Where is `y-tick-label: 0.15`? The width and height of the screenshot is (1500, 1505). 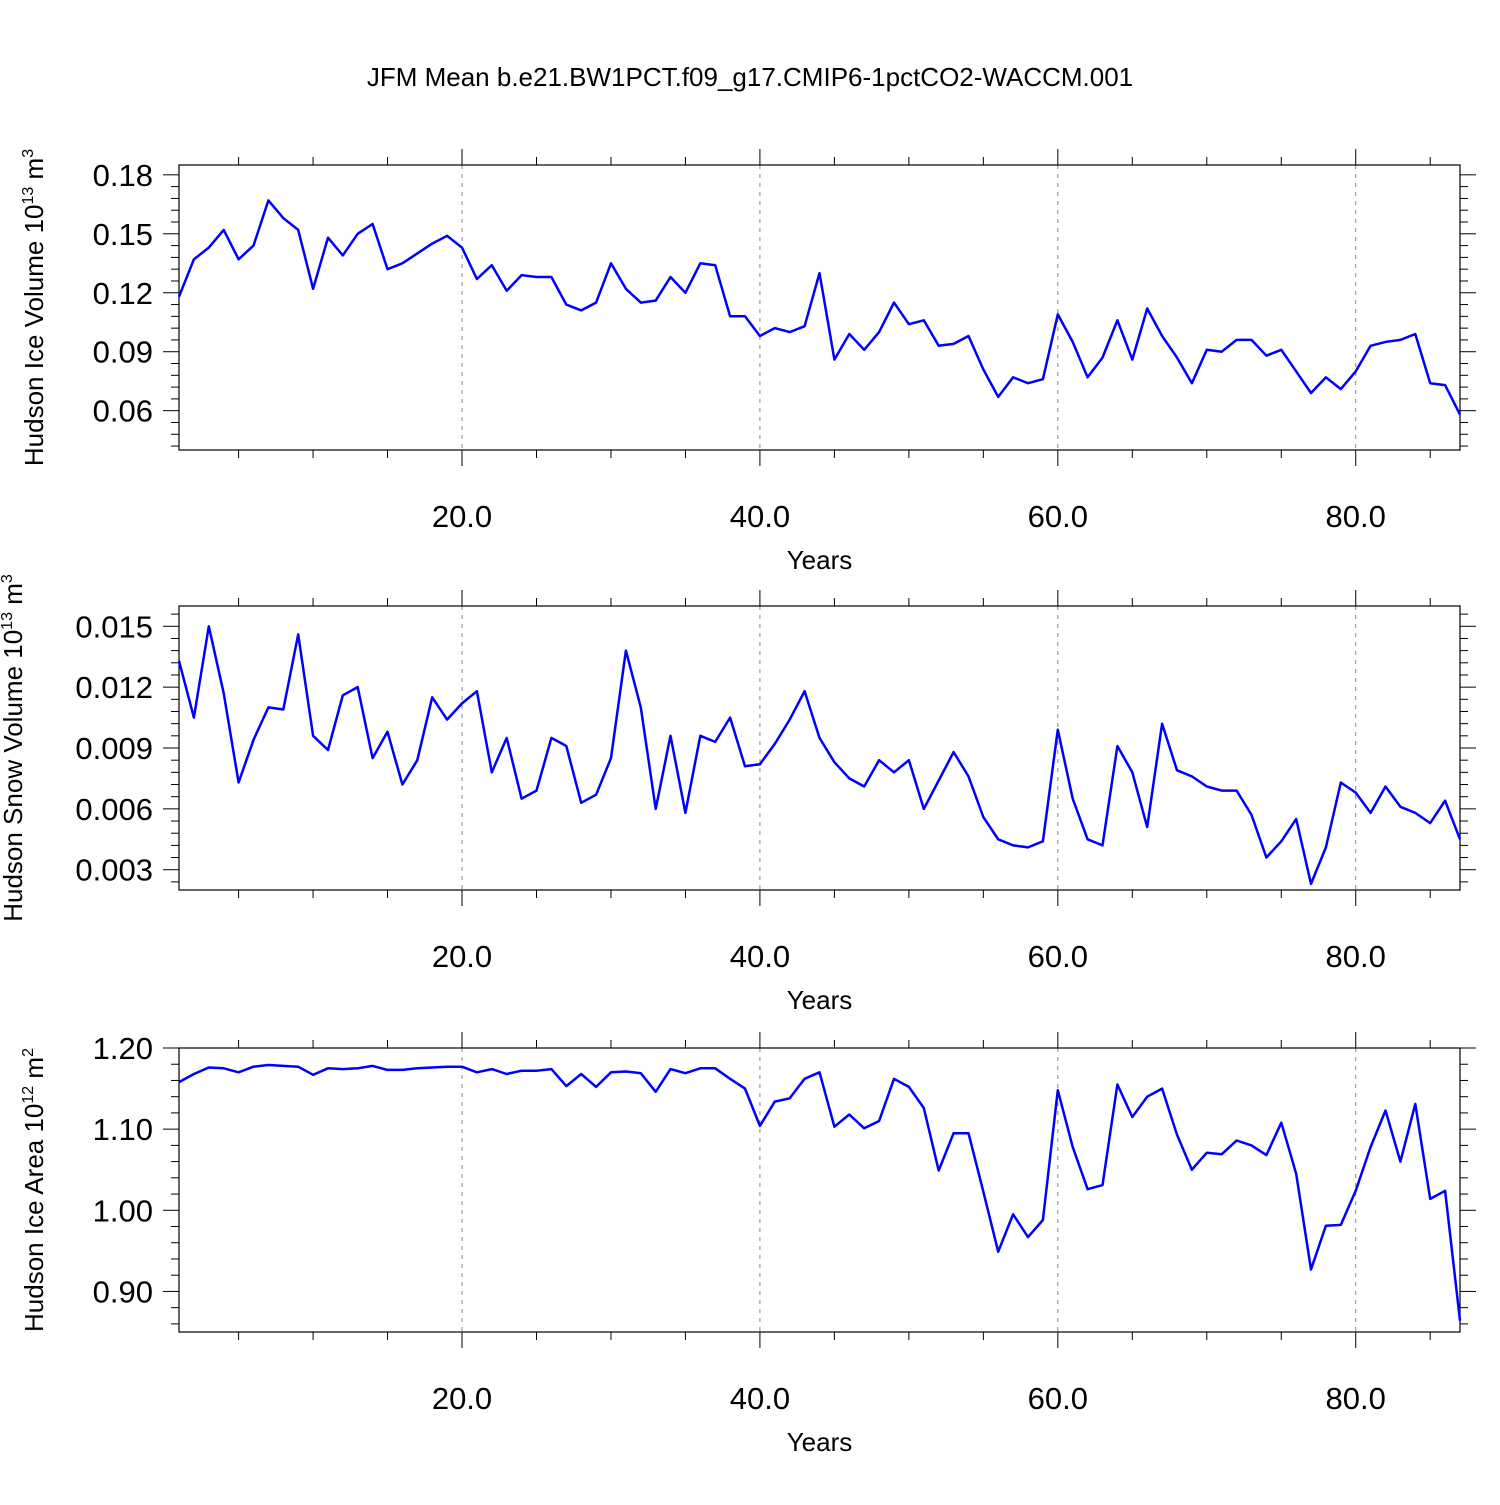
y-tick-label: 0.15 is located at coordinates (123, 234).